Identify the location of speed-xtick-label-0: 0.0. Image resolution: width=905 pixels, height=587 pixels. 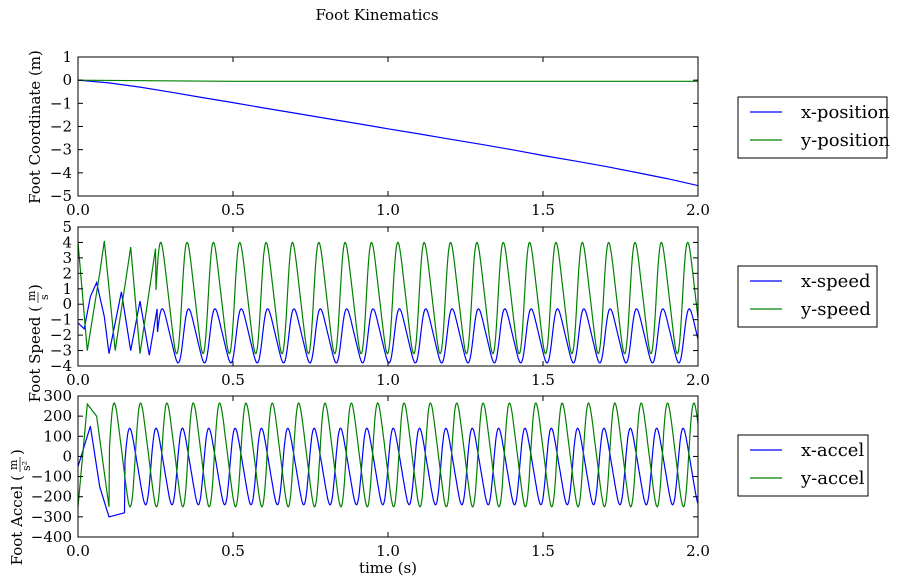
(78, 380).